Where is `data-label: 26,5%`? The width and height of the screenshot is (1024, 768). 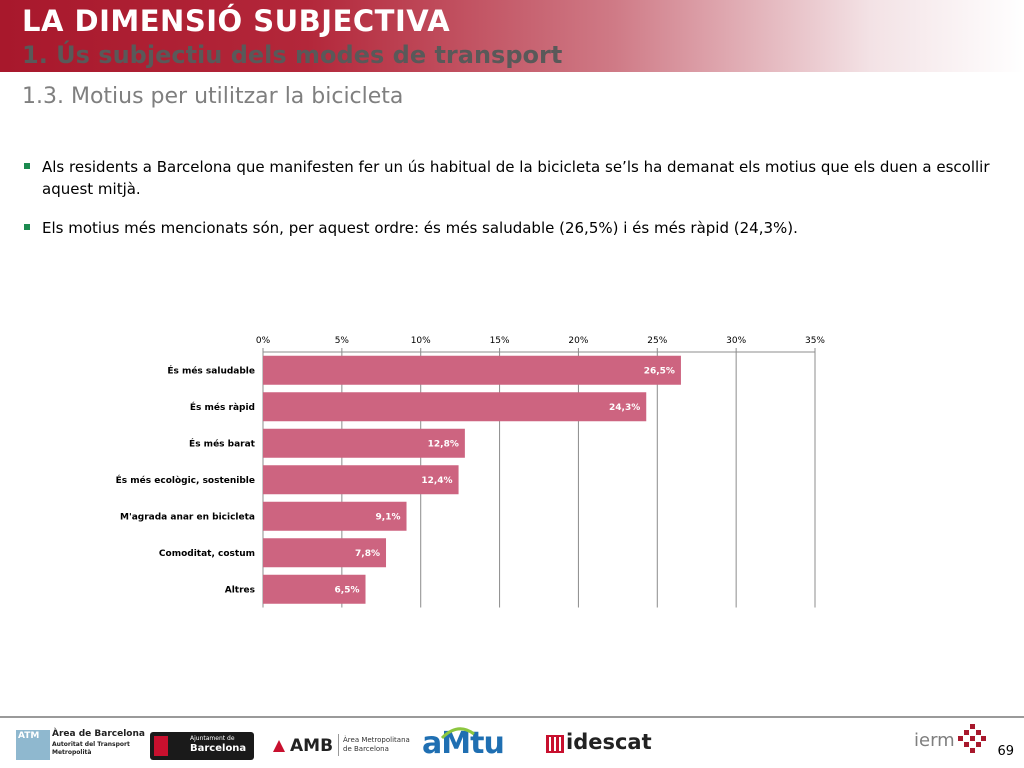
data-label: 26,5% is located at coordinates (659, 371).